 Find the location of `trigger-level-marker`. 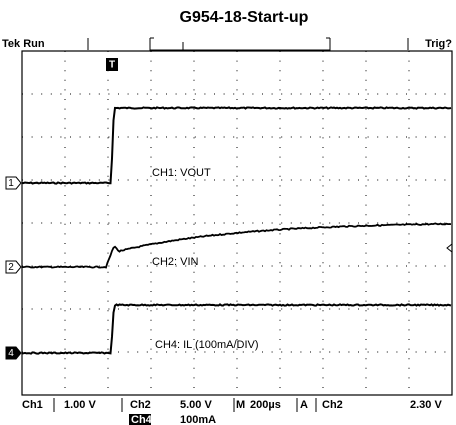

trigger-level-marker is located at coordinates (449, 248).